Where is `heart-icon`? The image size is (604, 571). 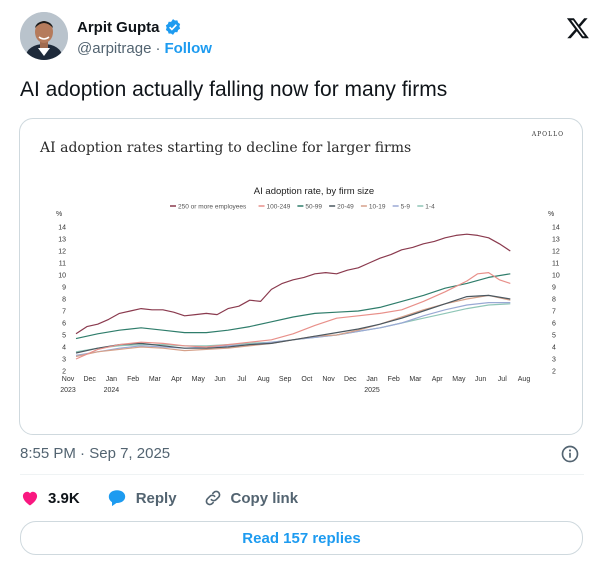 heart-icon is located at coordinates (30, 498).